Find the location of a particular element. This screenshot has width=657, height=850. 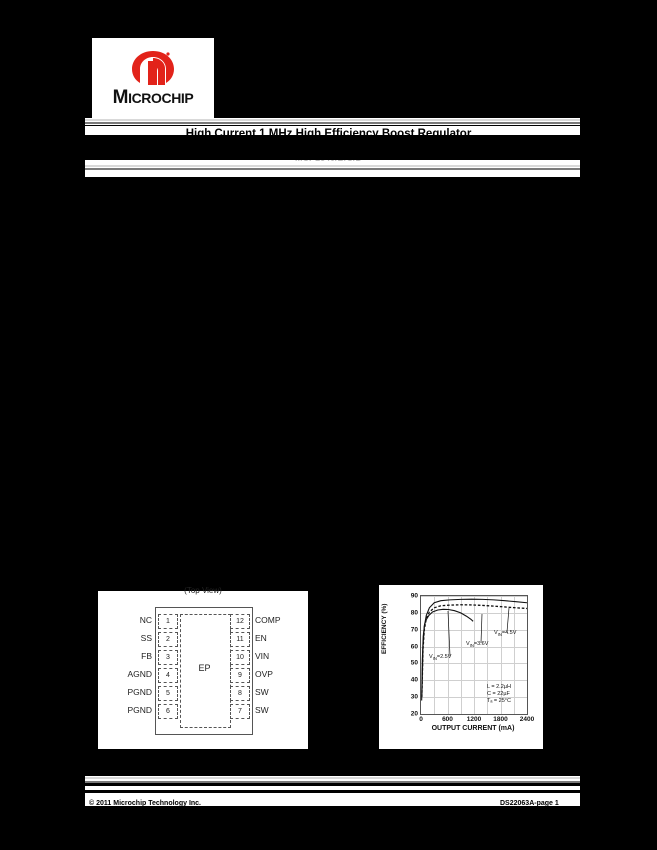

pin-8-label: SW is located at coordinates (262, 692).